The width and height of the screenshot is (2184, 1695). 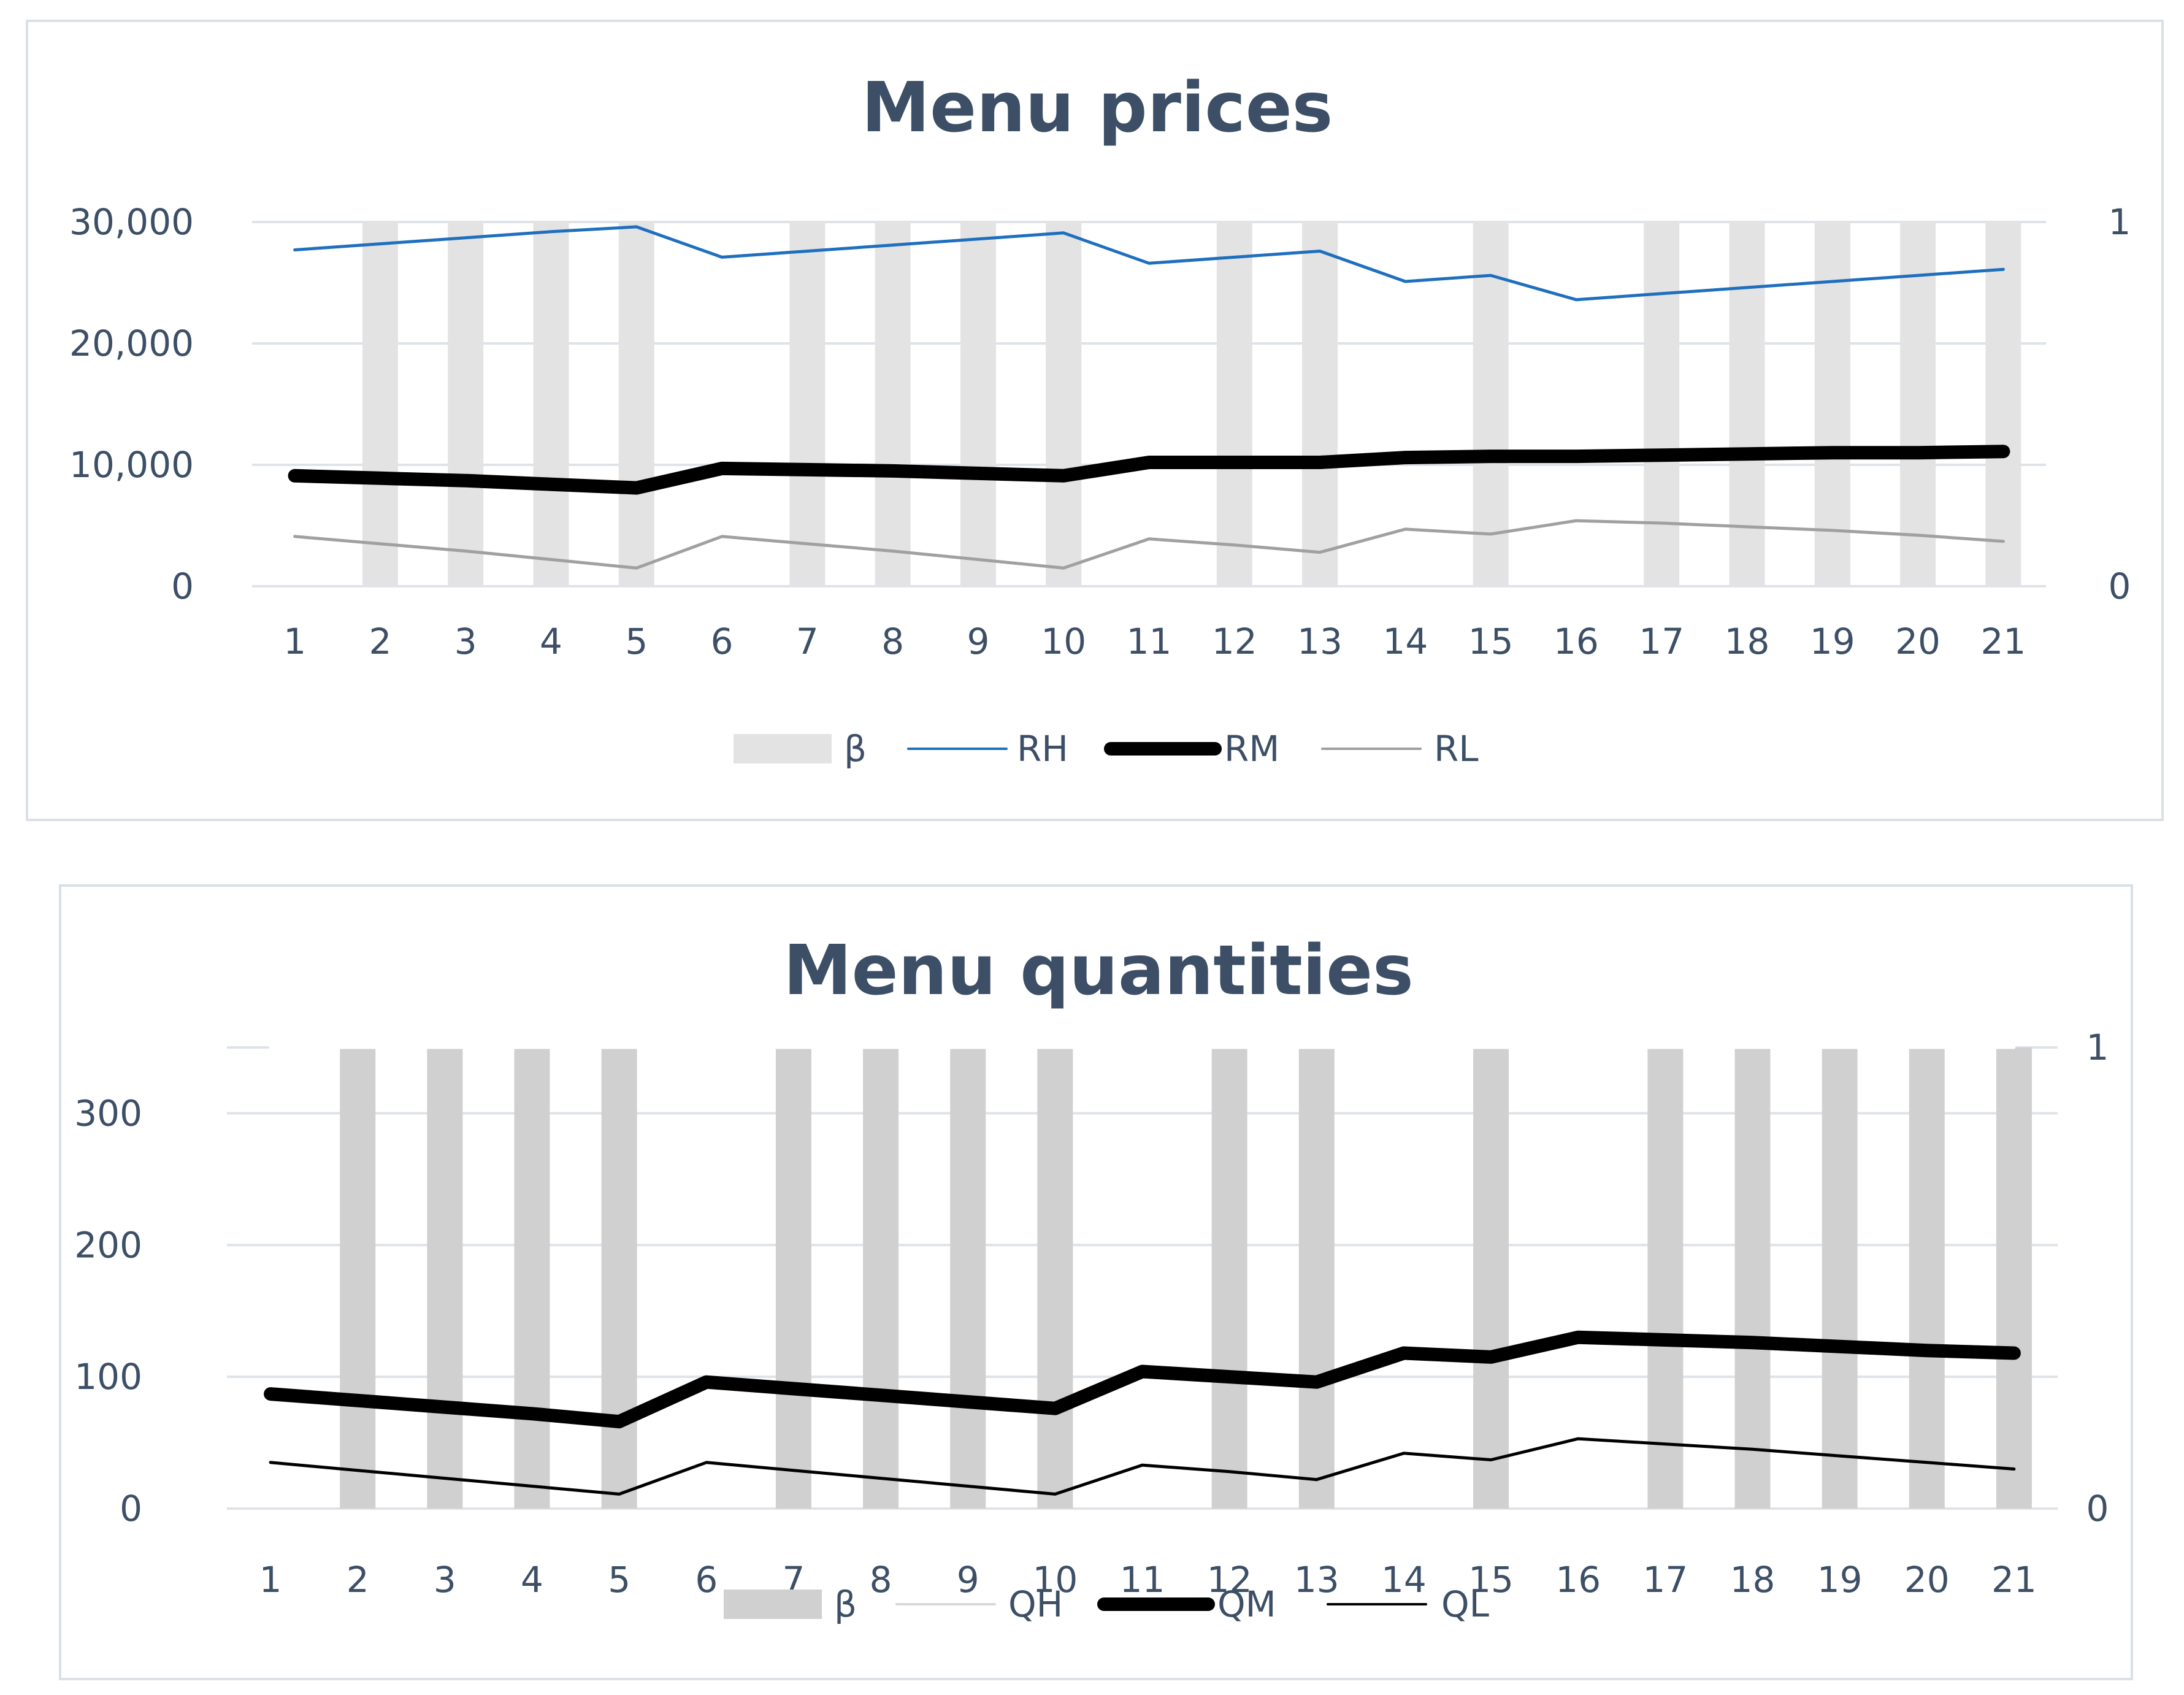 I want to click on y-tick-label: 300, so click(x=108, y=1113).